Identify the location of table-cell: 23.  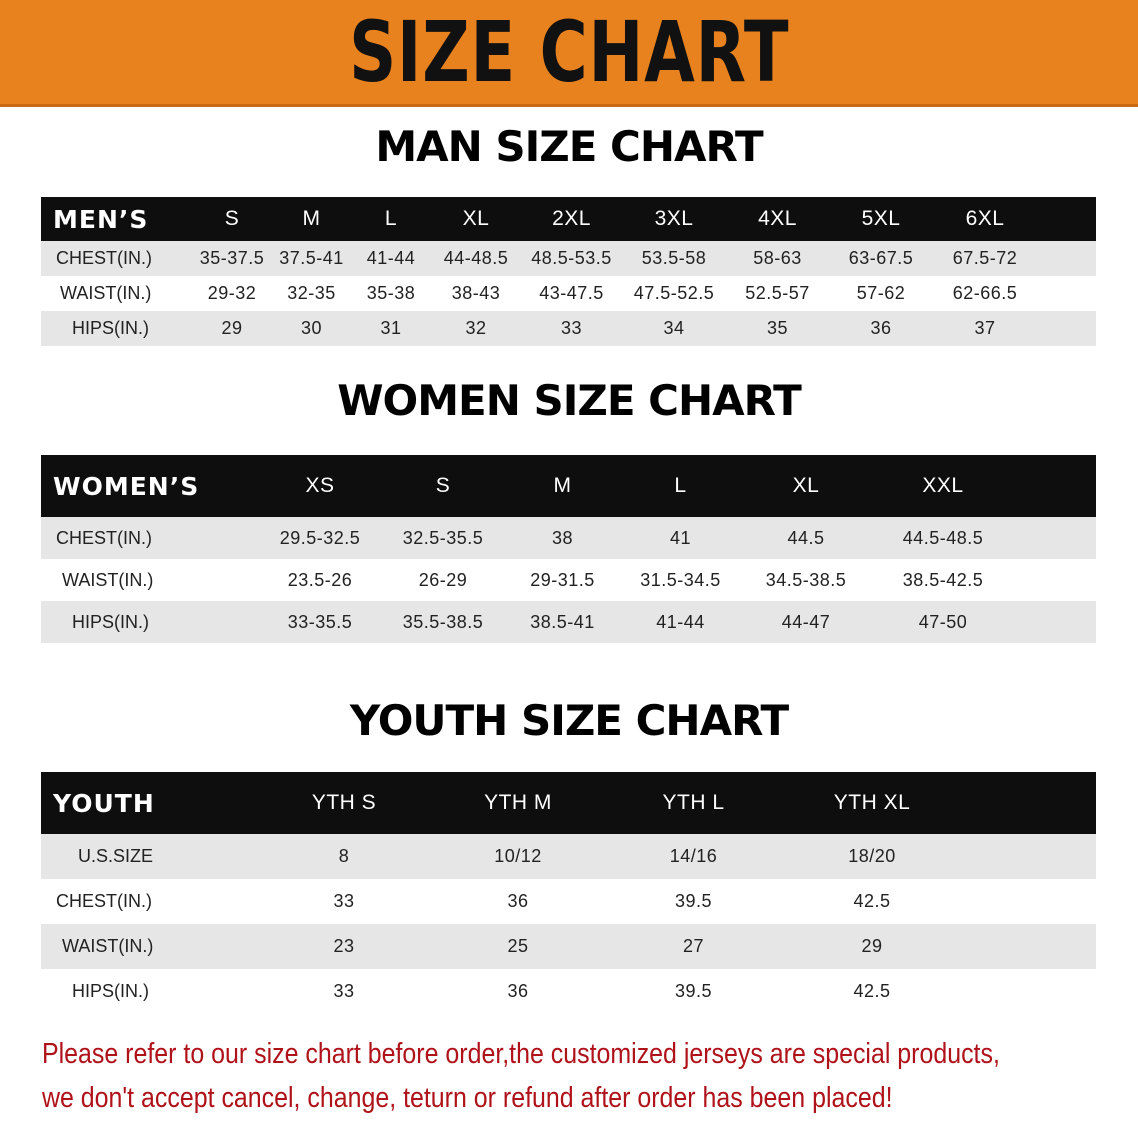
(344, 946).